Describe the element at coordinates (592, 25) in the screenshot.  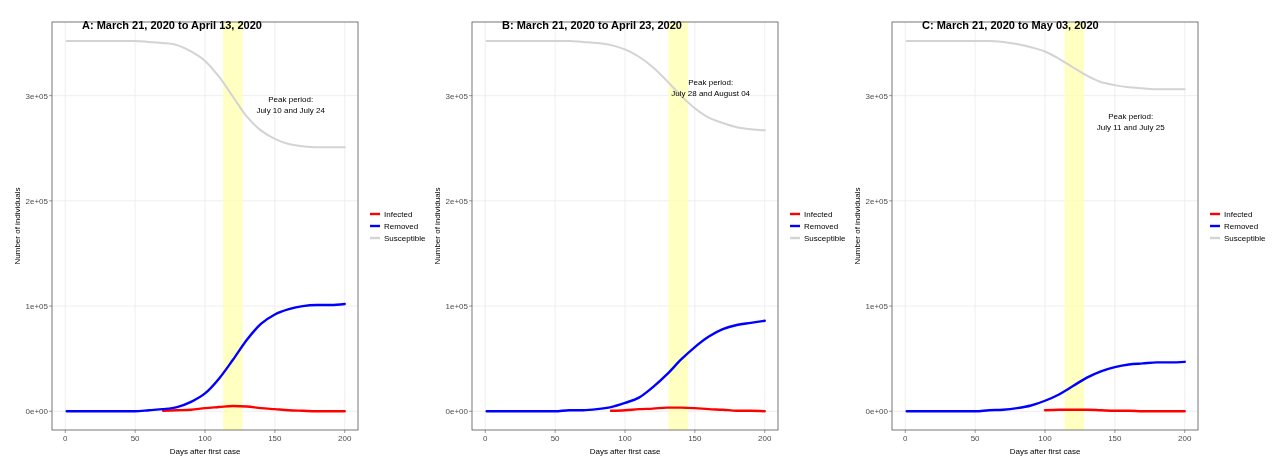
I see `chart-title: B: March 21, 2020 to April 23, 2020` at that location.